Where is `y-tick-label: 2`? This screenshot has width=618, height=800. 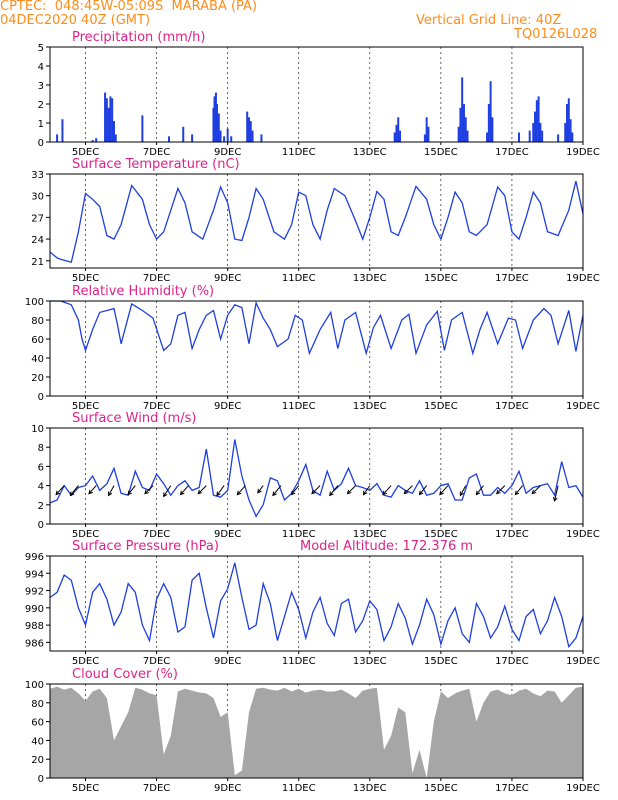 y-tick-label: 2 is located at coordinates (41, 506).